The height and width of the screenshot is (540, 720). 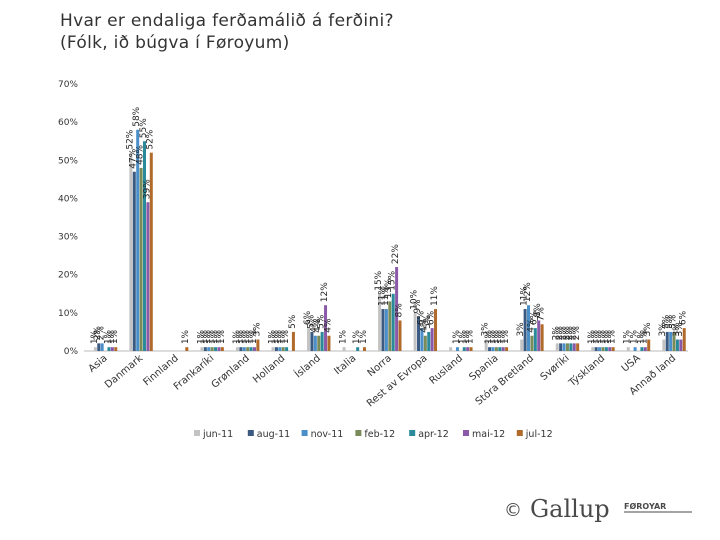 What do you see at coordinates (586, 371) in the screenshot?
I see `x-tick-label: Týskland` at bounding box center [586, 371].